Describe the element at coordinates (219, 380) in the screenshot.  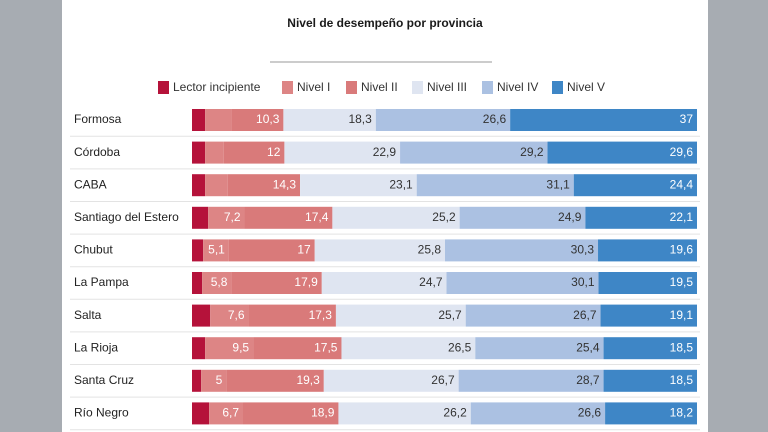
I see `value-label: 5` at that location.